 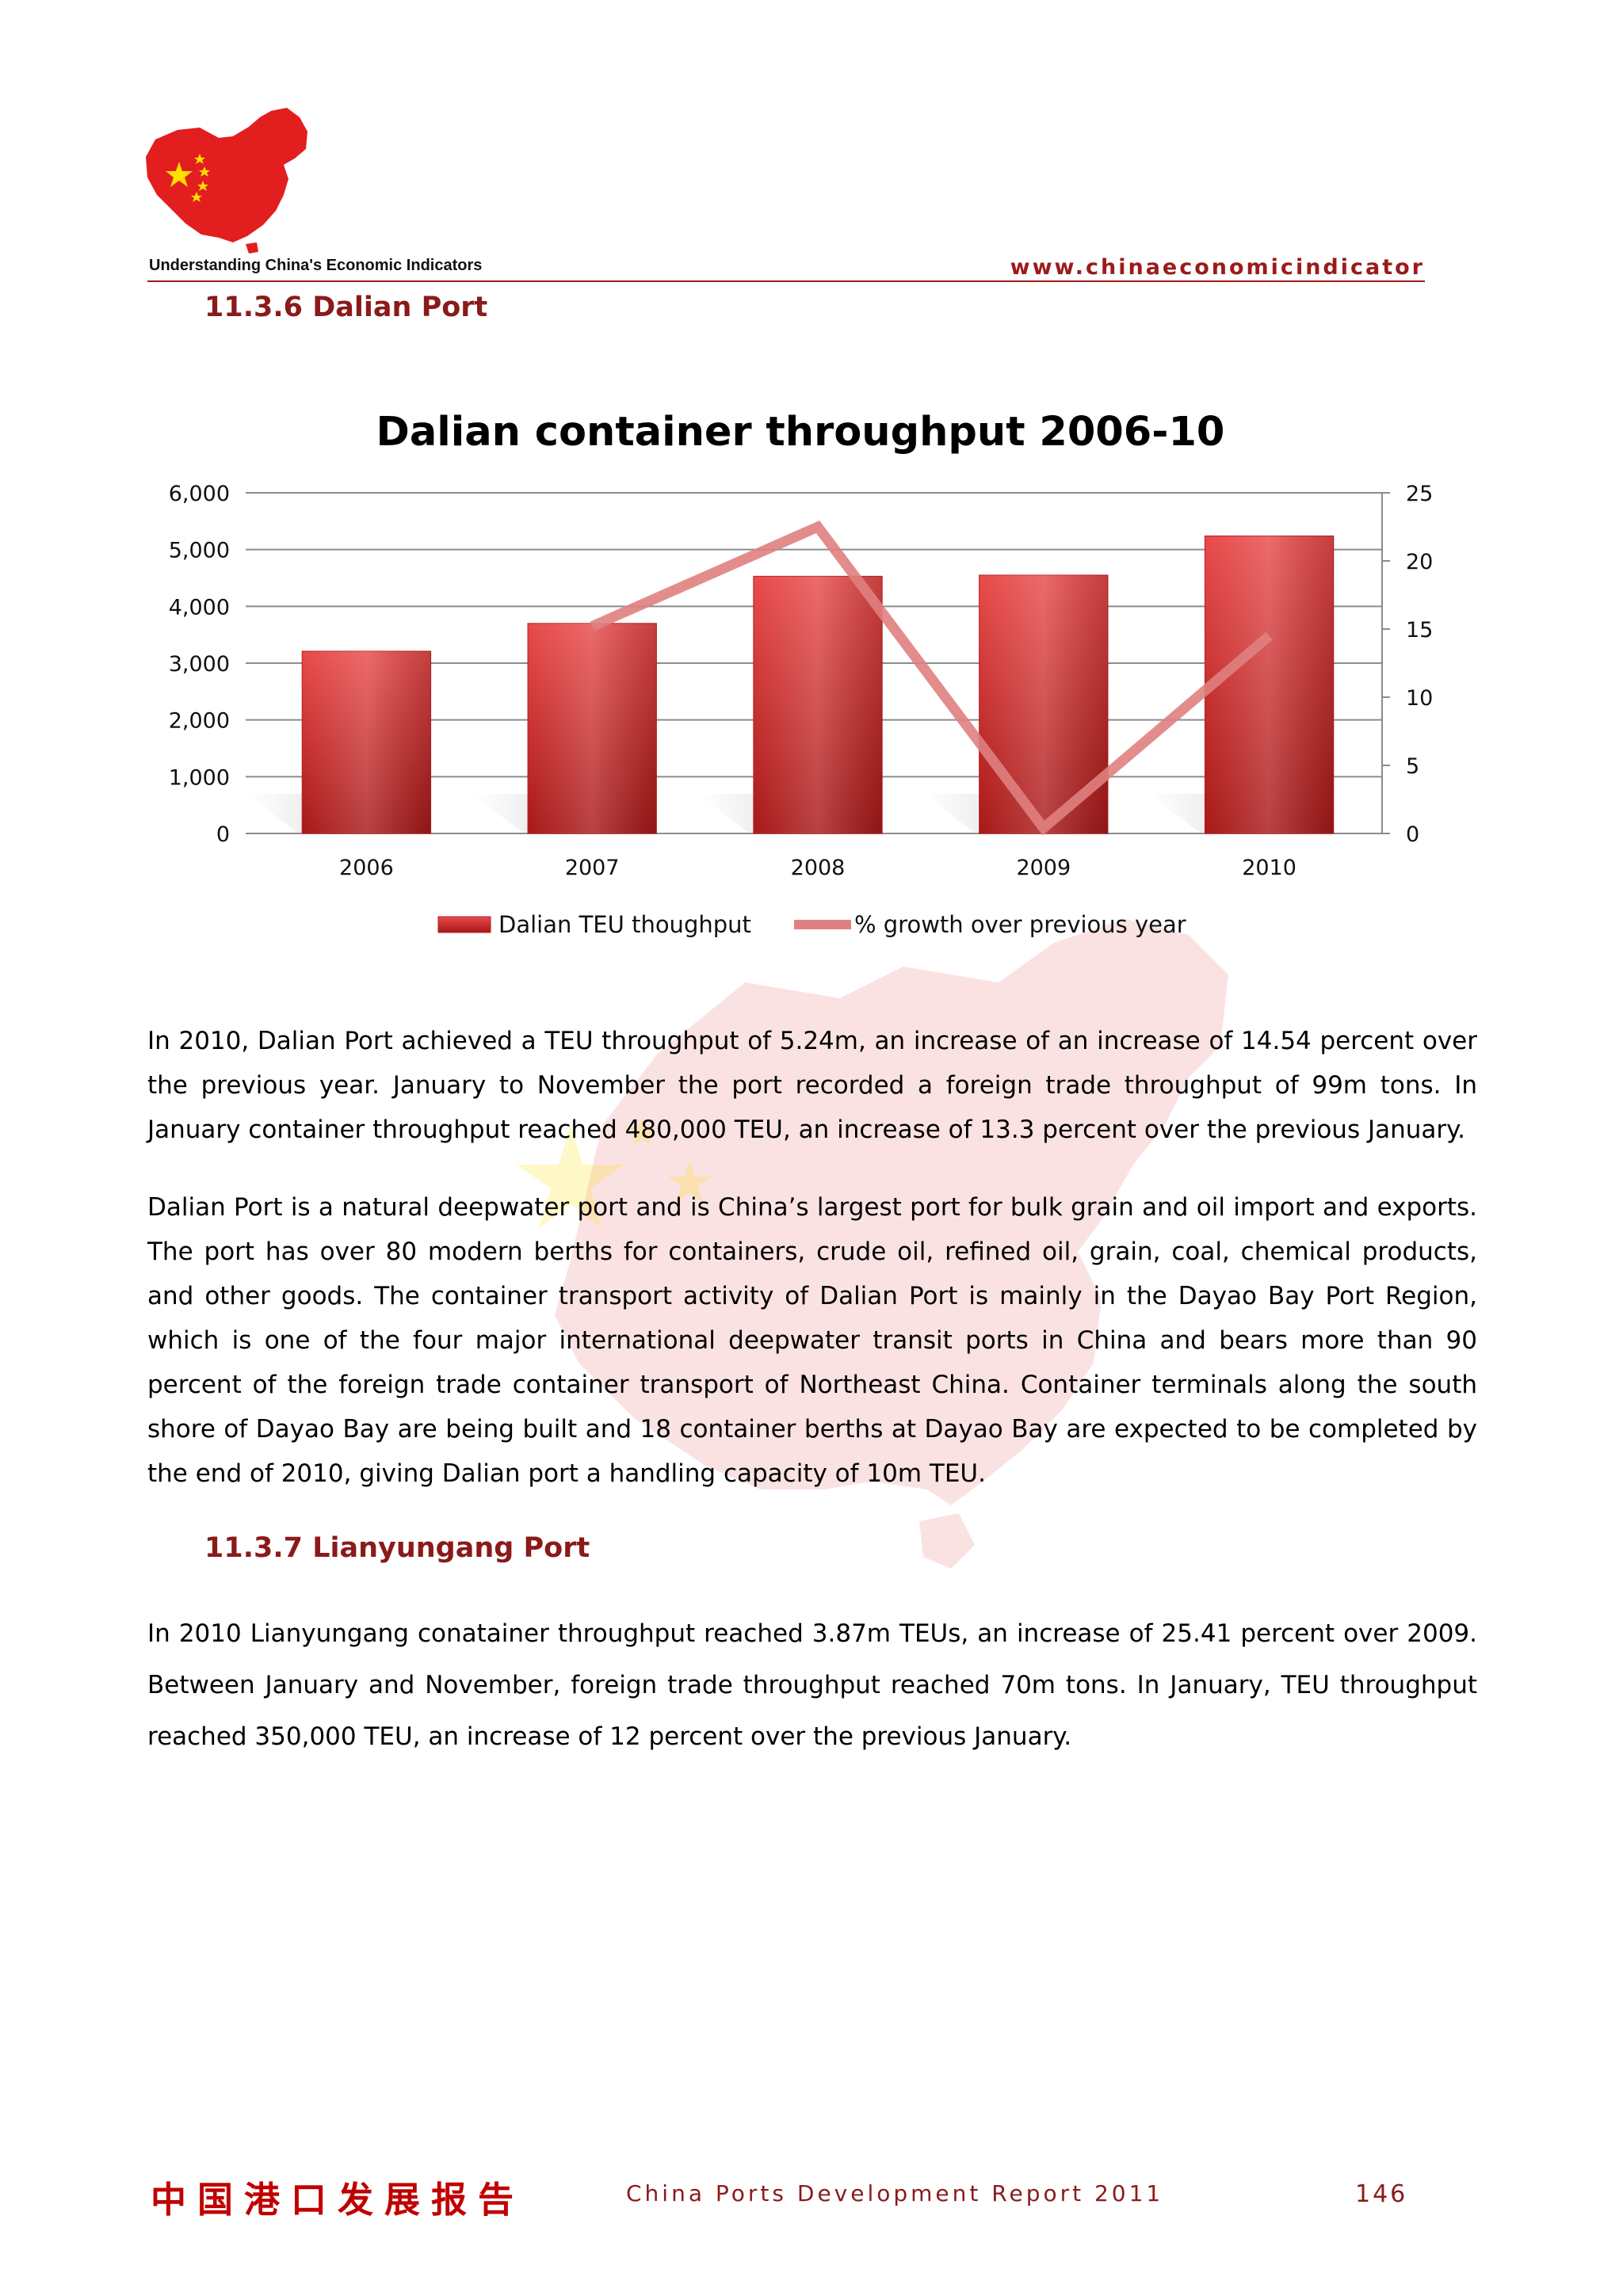 I want to click on growth-line, so click(x=932, y=678).